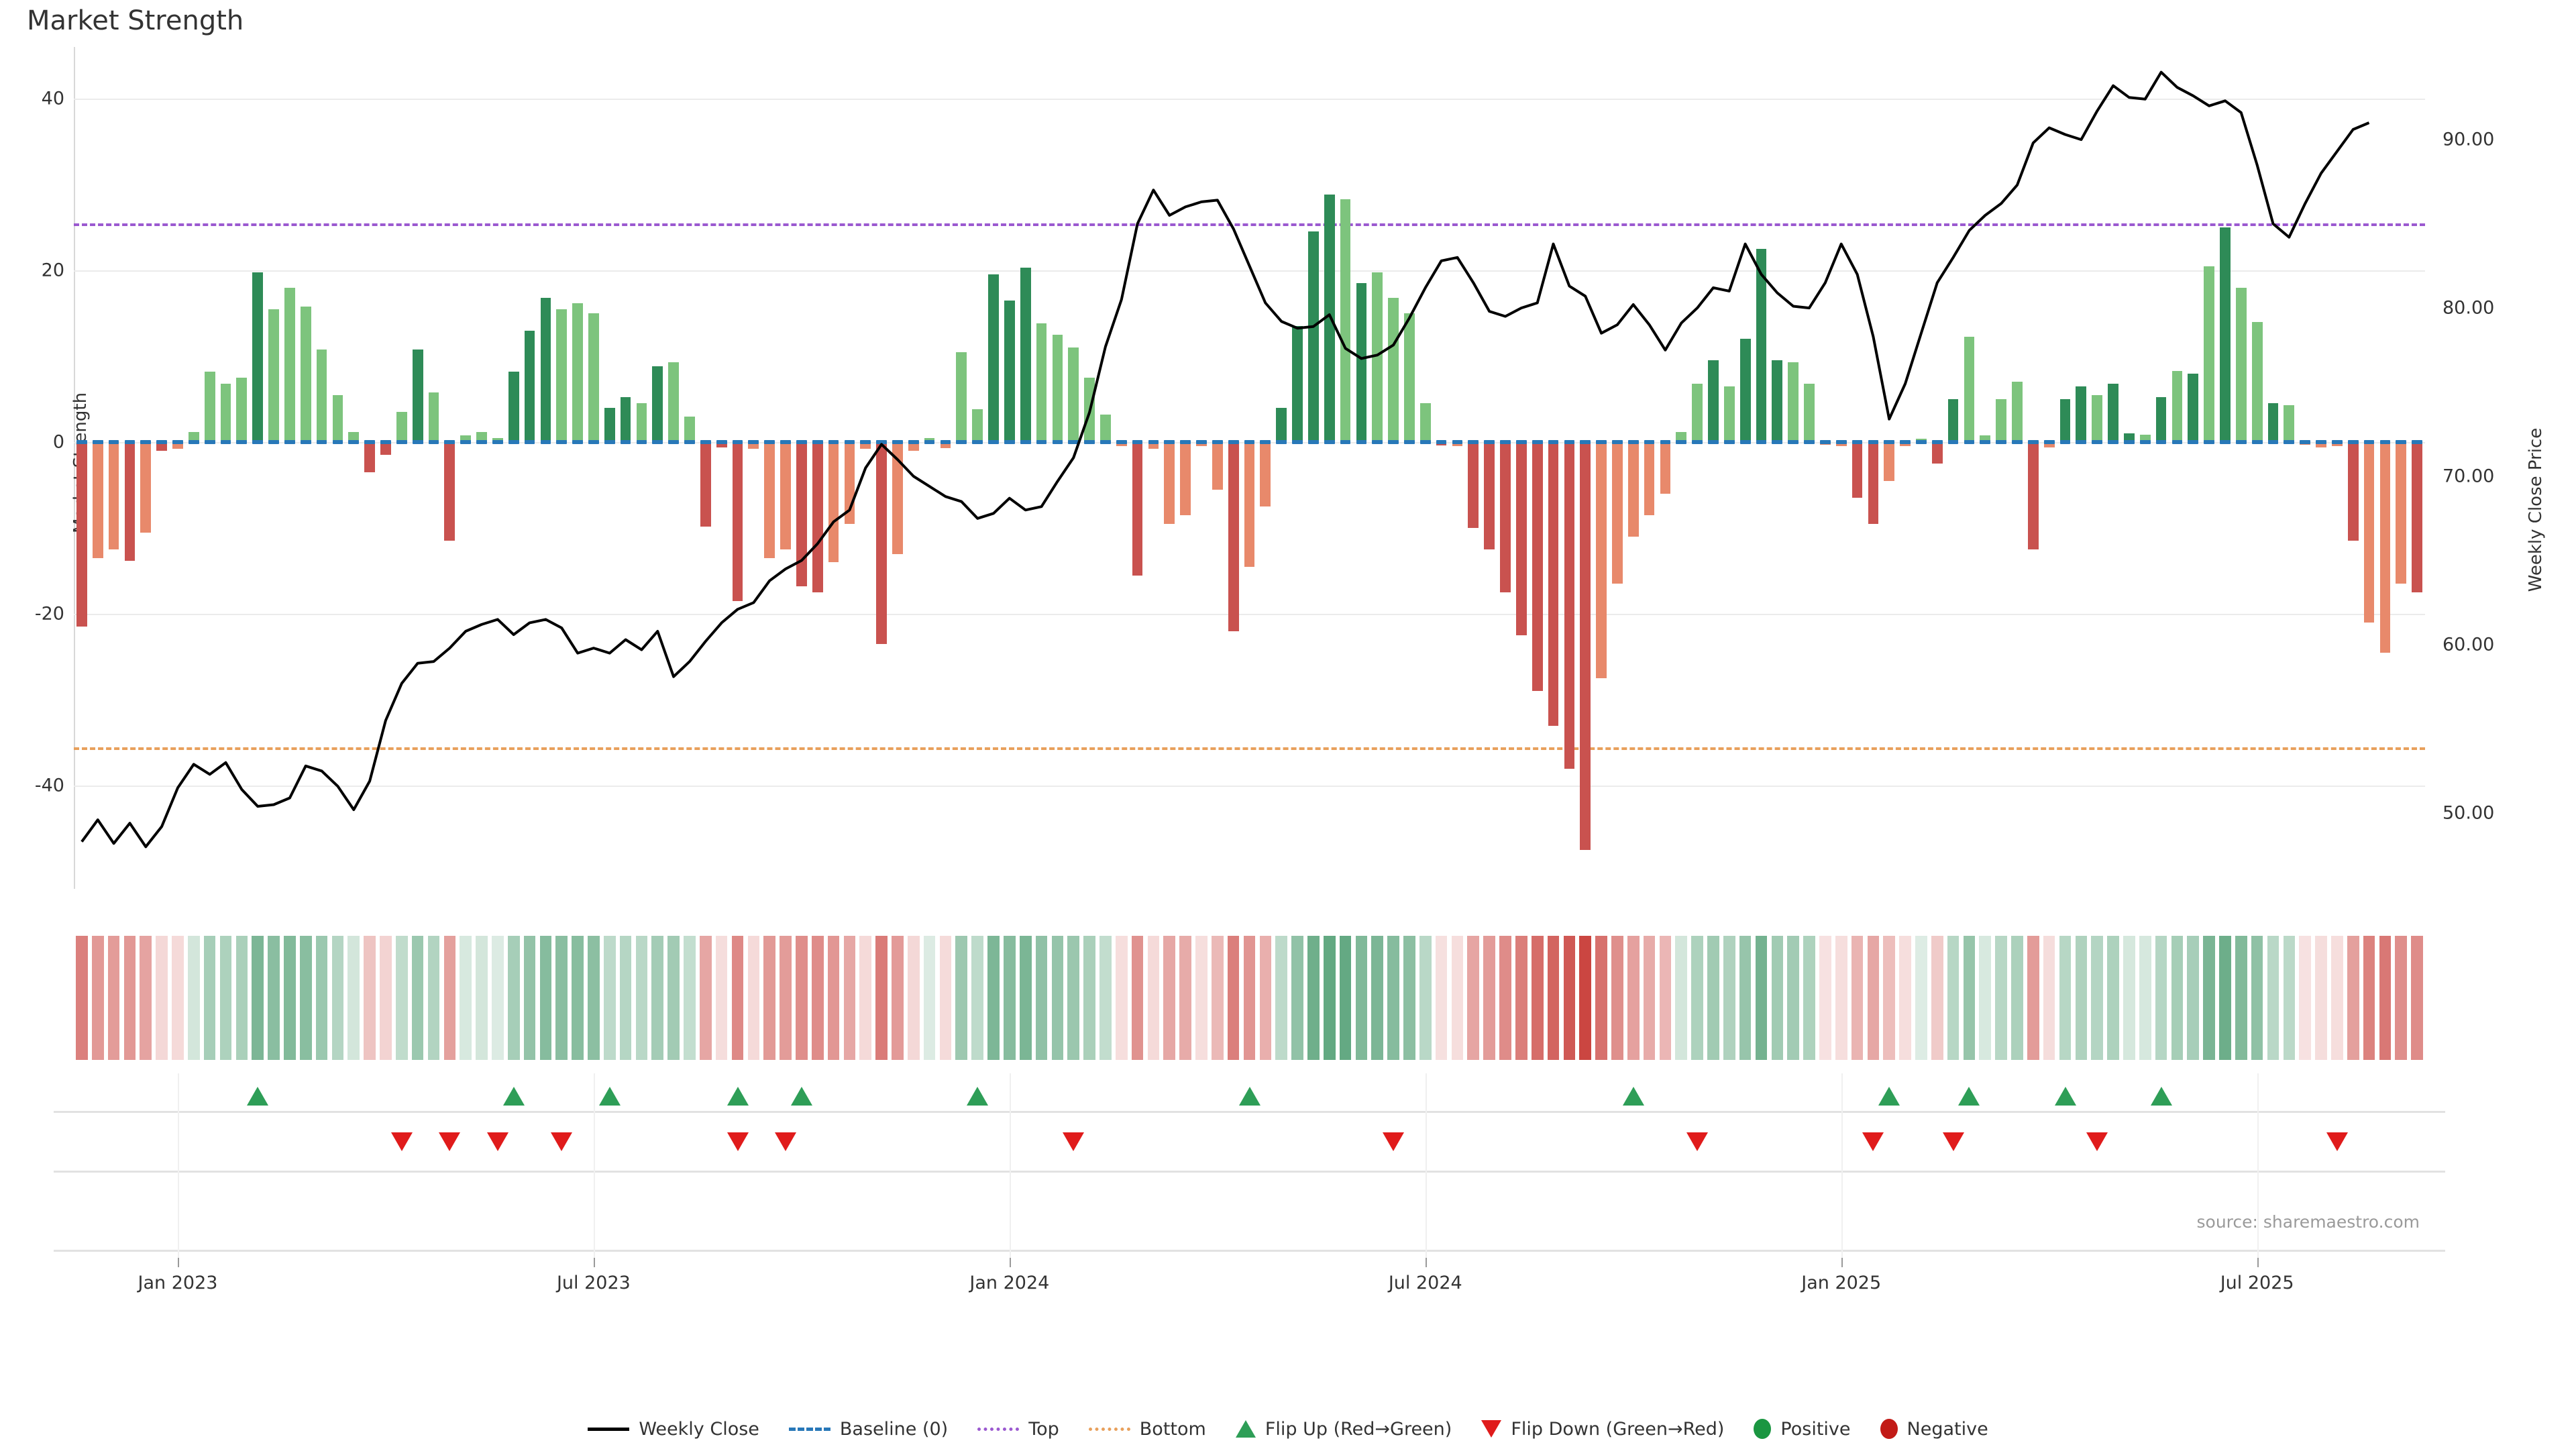  I want to click on legend-item: Top, so click(1018, 1429).